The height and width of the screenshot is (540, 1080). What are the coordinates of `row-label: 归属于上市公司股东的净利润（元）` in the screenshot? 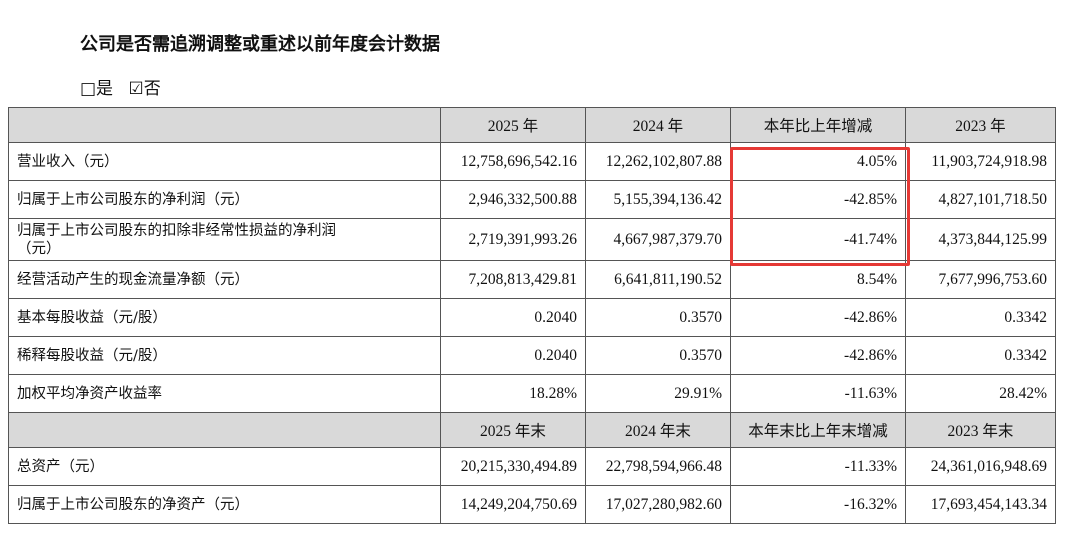 It's located at (224, 199).